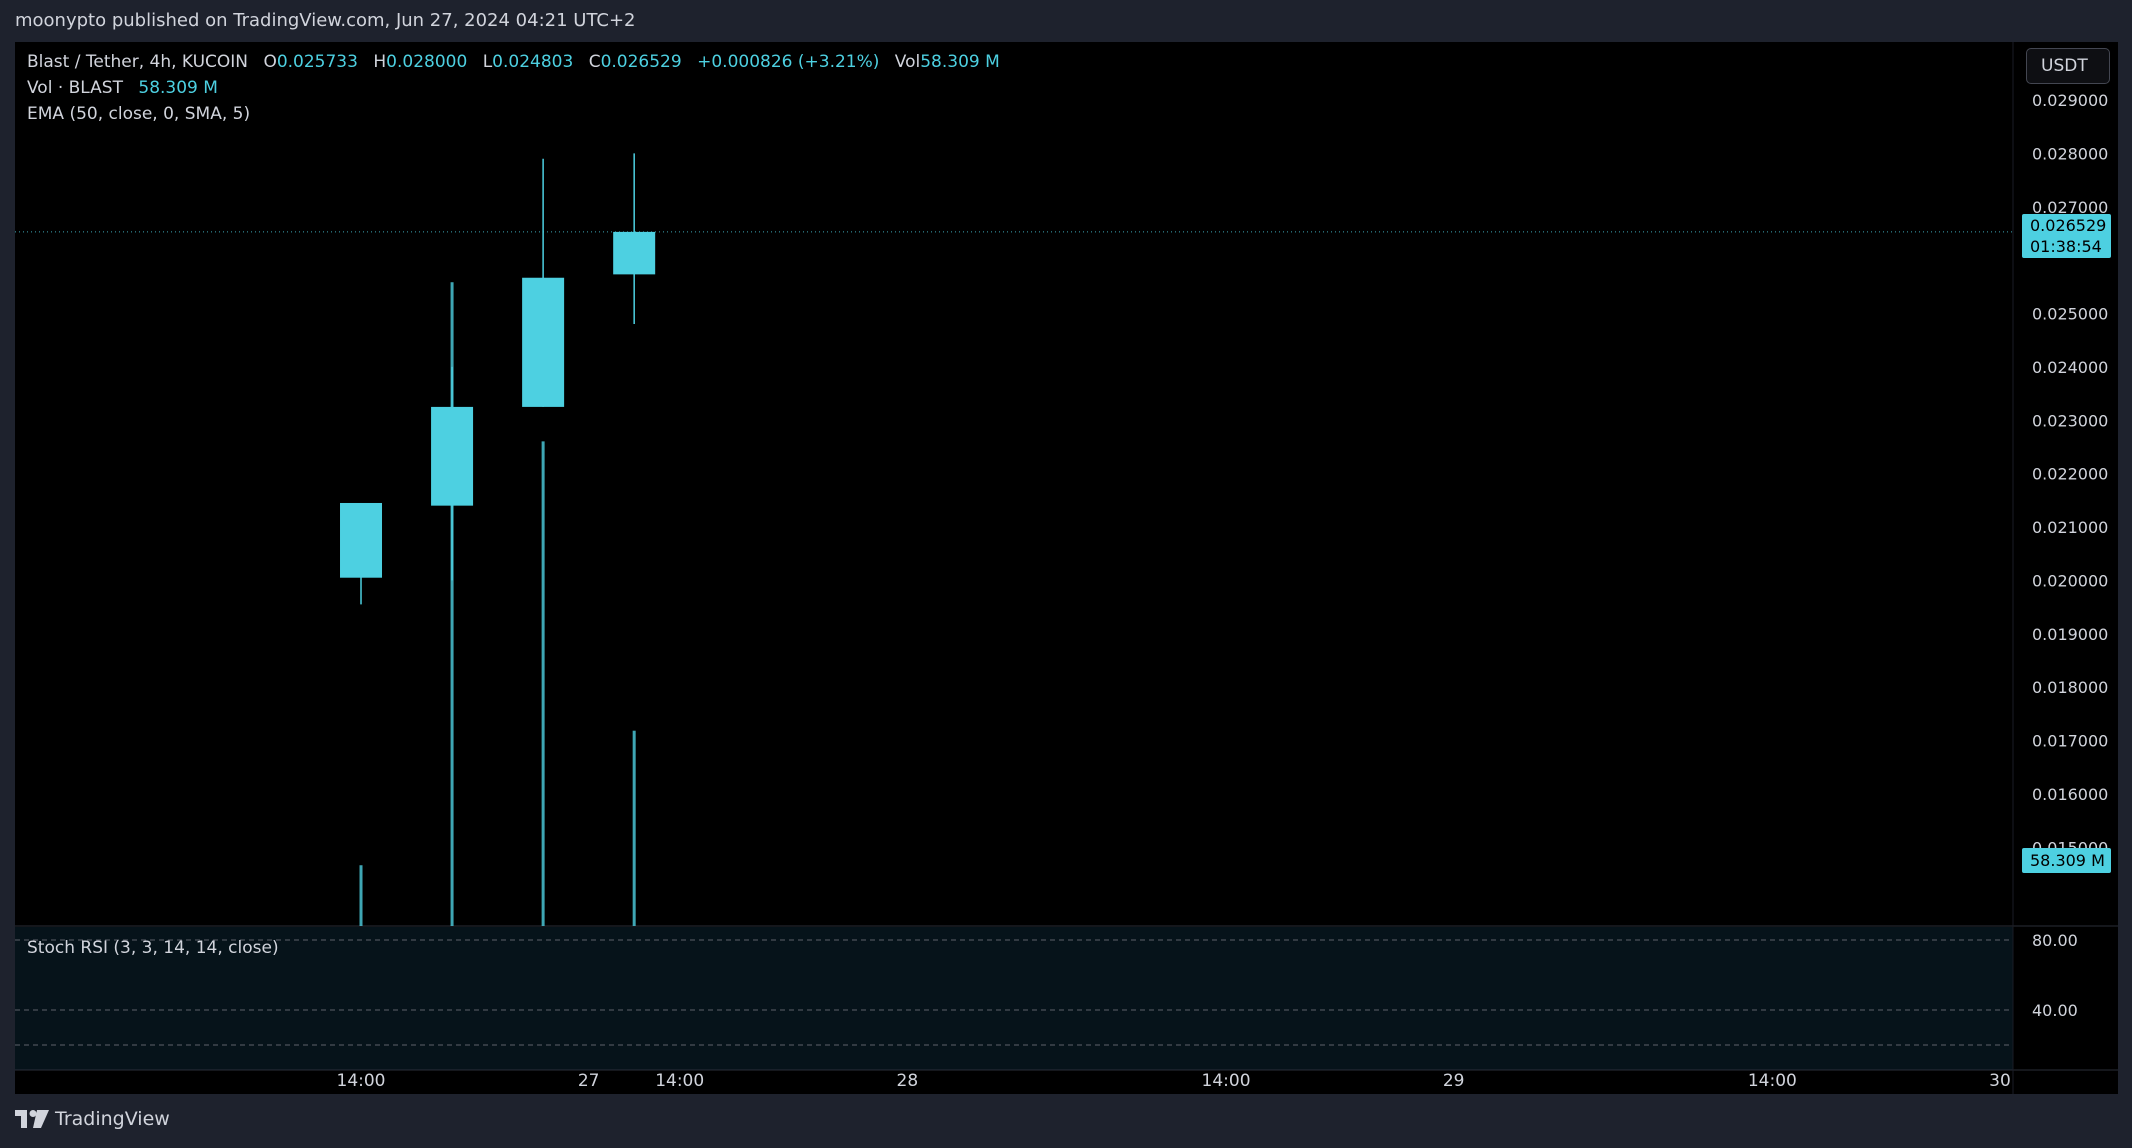 Image resolution: width=2132 pixels, height=1148 pixels. Describe the element at coordinates (2066, 246) in the screenshot. I see `bar-countdown: 01:38:54` at that location.